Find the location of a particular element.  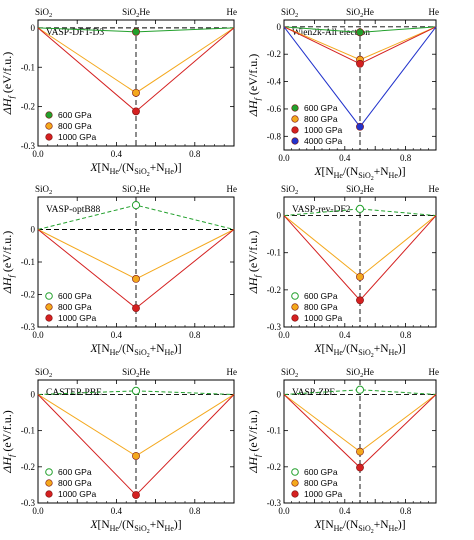

y-tick-label: -0.6 is located at coordinates (274, 109).